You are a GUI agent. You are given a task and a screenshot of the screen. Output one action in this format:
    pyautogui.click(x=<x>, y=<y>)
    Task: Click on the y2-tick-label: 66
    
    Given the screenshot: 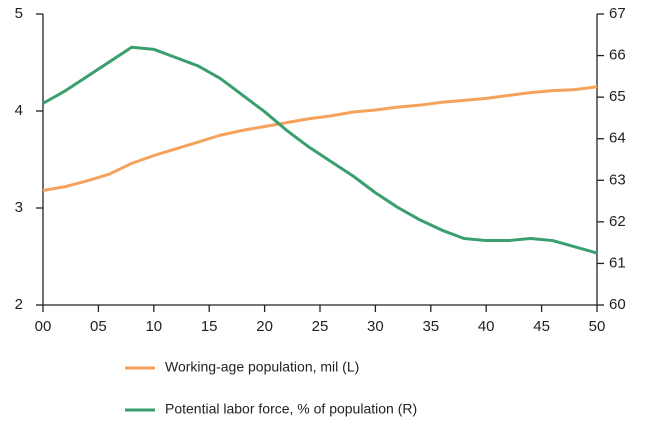 What is the action you would take?
    pyautogui.click(x=617, y=55)
    